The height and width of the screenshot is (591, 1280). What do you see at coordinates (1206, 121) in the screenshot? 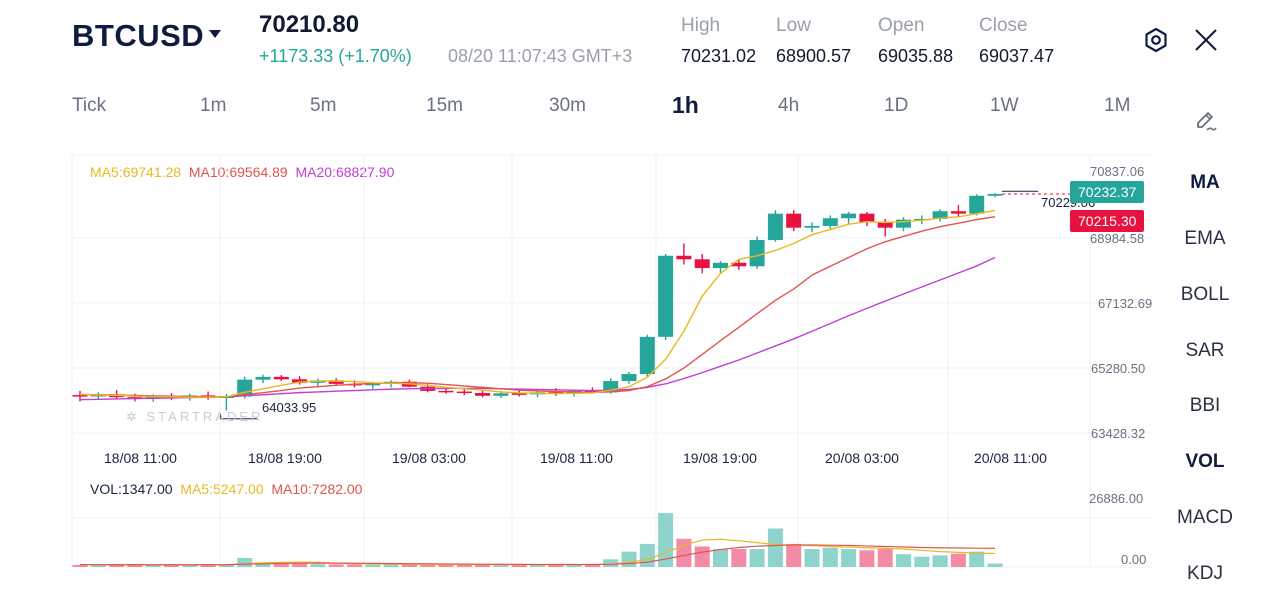
I see `drawing-tool-icon` at bounding box center [1206, 121].